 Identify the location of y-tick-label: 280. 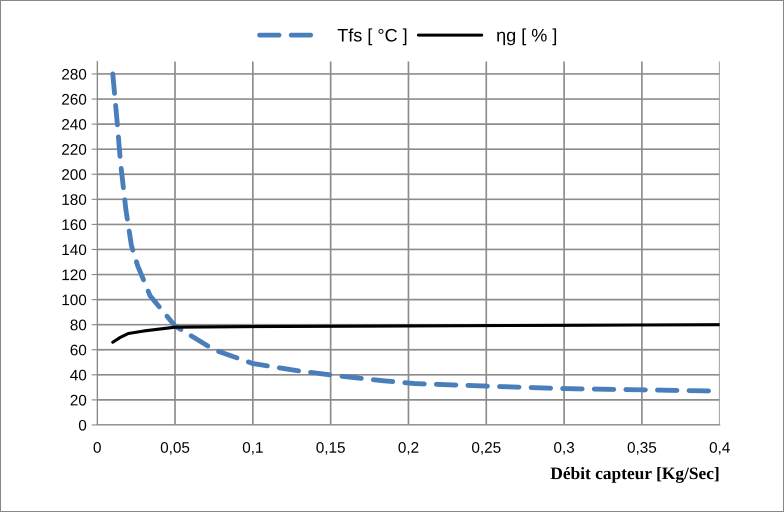
(74, 74).